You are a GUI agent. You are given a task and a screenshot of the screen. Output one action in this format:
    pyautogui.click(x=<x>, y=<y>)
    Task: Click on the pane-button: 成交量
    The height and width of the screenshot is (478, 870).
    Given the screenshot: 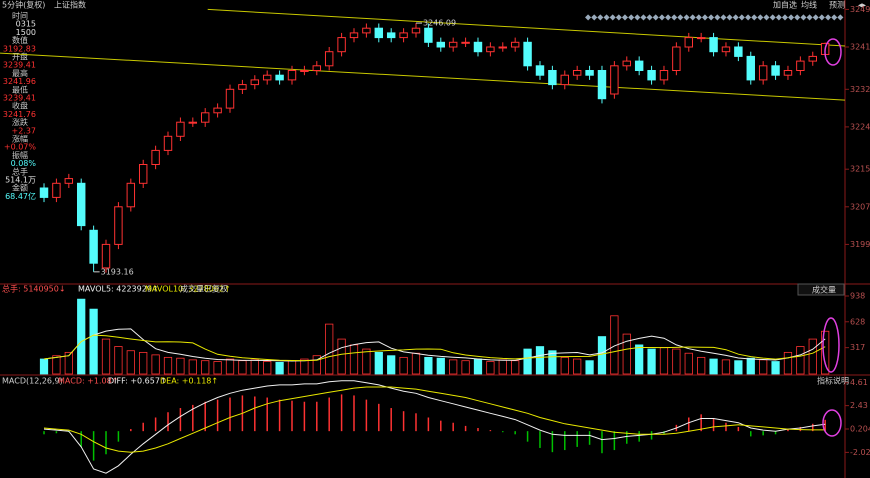 What is the action you would take?
    pyautogui.click(x=824, y=290)
    